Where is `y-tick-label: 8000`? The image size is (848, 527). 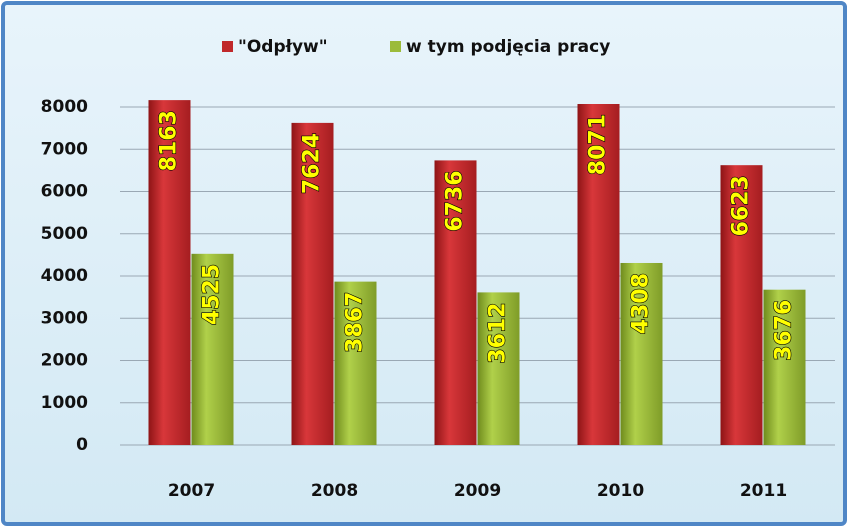 y-tick-label: 8000 is located at coordinates (64, 107).